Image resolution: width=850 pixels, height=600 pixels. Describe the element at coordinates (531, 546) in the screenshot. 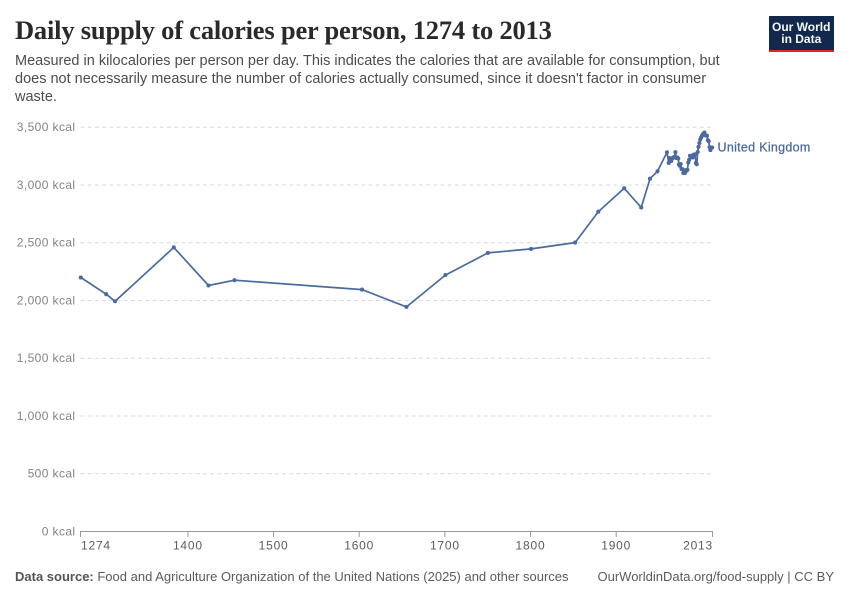

I see `svg-text: 1800` at that location.